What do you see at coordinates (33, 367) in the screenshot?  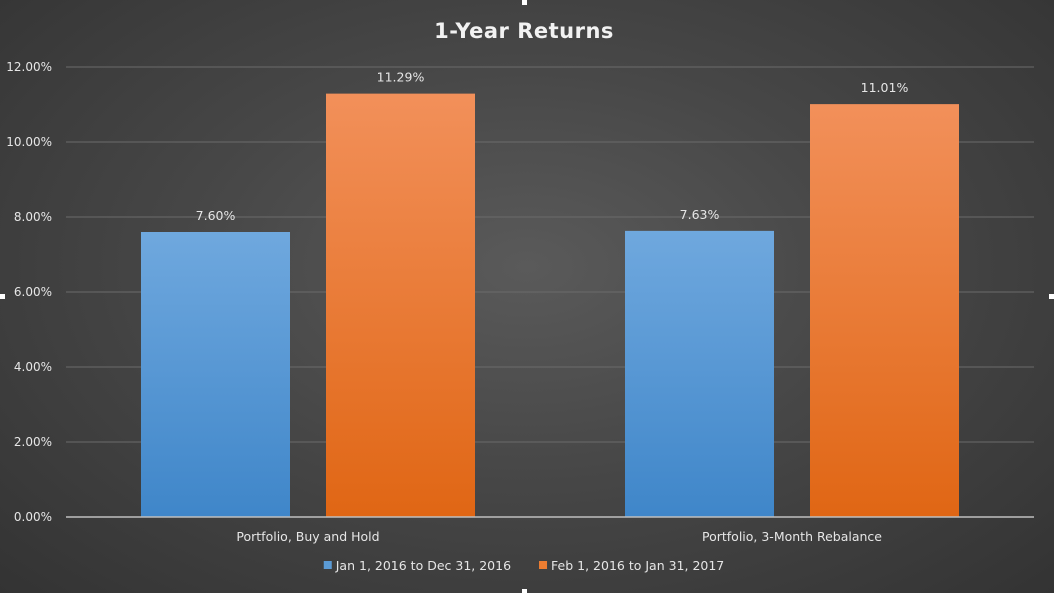 I see `y-tick-label: 4.00%` at bounding box center [33, 367].